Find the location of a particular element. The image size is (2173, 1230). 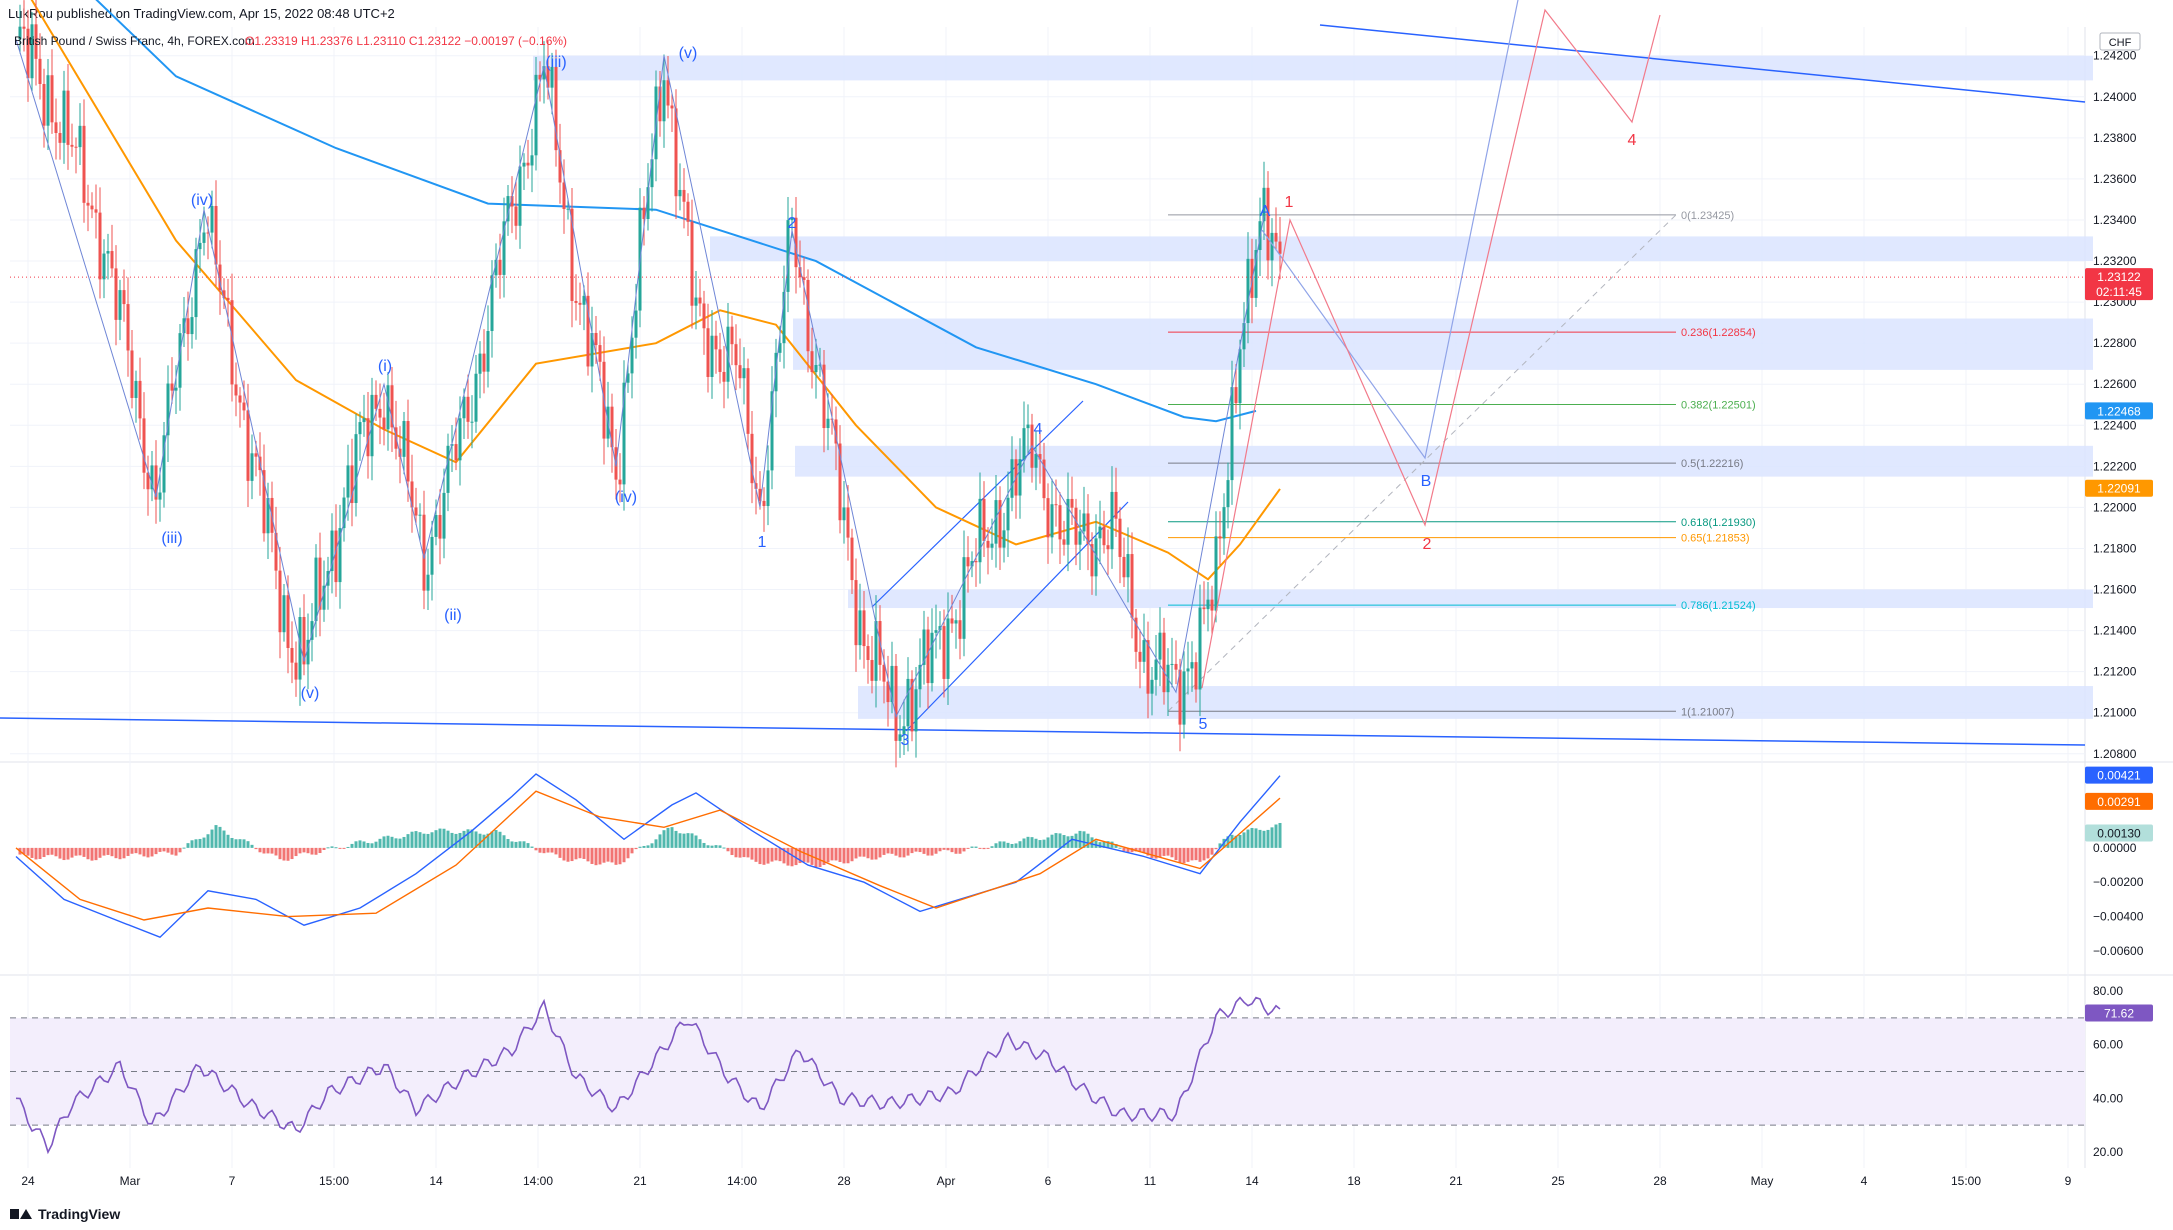

price-tick-label: 1.21600 is located at coordinates (2115, 590).